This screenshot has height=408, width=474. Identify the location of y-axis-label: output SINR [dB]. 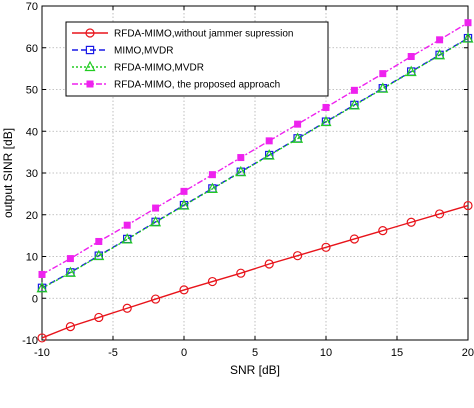
(8, 173).